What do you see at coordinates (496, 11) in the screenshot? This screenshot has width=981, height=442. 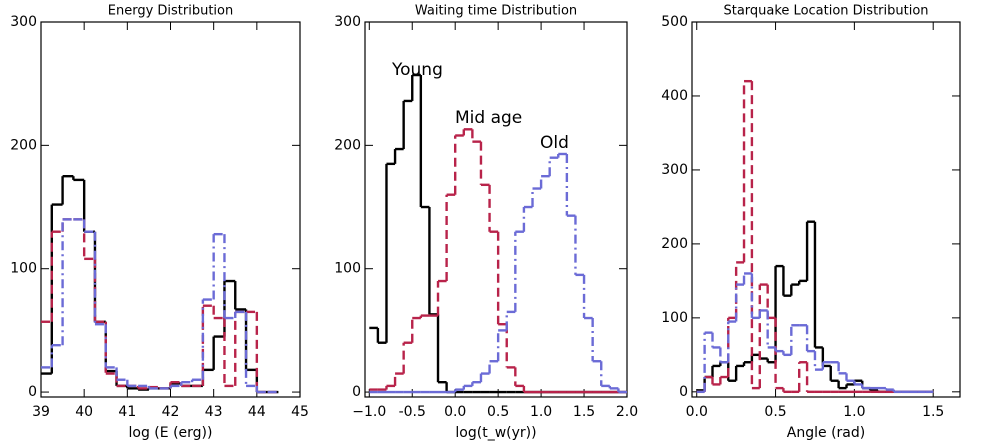 I see `panel-title: Waiting time Distribution` at bounding box center [496, 11].